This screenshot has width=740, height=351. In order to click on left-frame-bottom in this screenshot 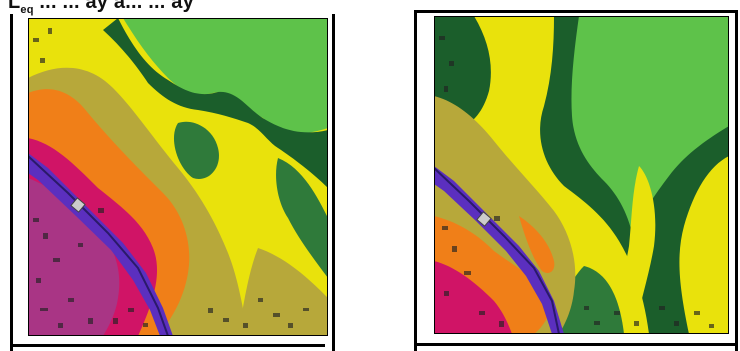, I will do `click(167, 345)`.